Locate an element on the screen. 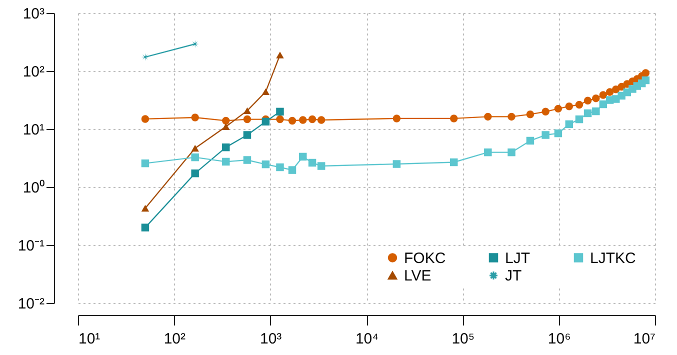 The width and height of the screenshot is (677, 355). x-tick-label: 10³ is located at coordinates (271, 339).